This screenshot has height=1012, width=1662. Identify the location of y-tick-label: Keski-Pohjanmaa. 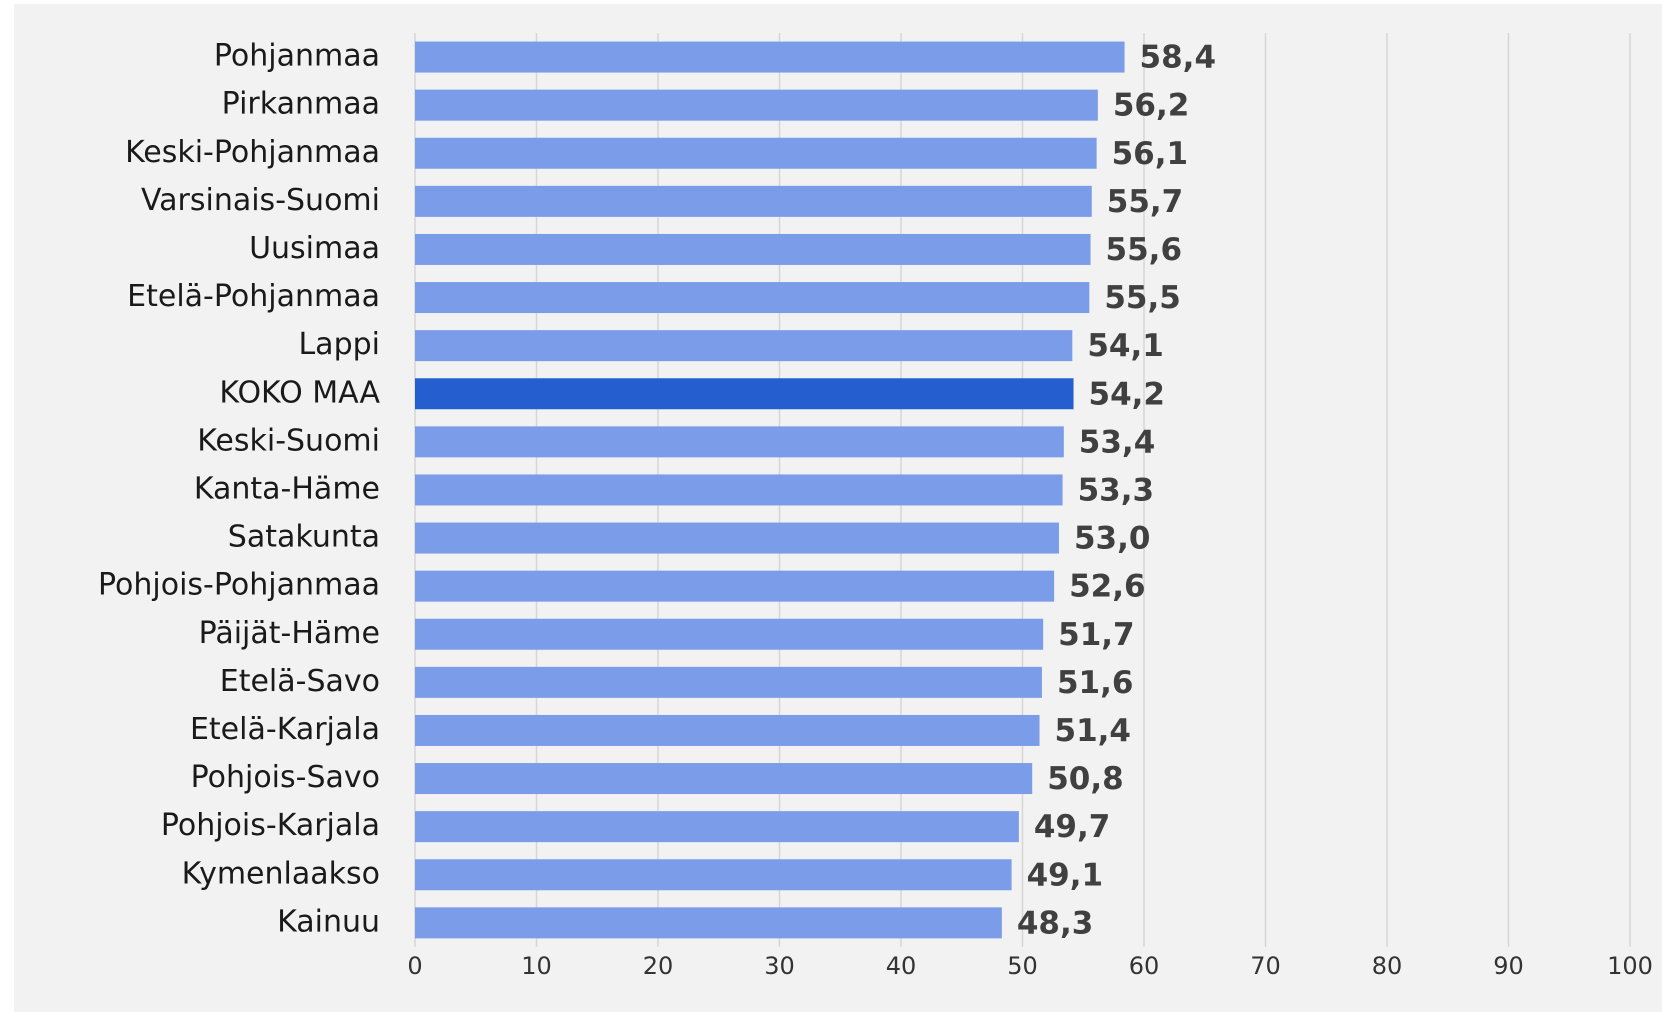
(252, 152).